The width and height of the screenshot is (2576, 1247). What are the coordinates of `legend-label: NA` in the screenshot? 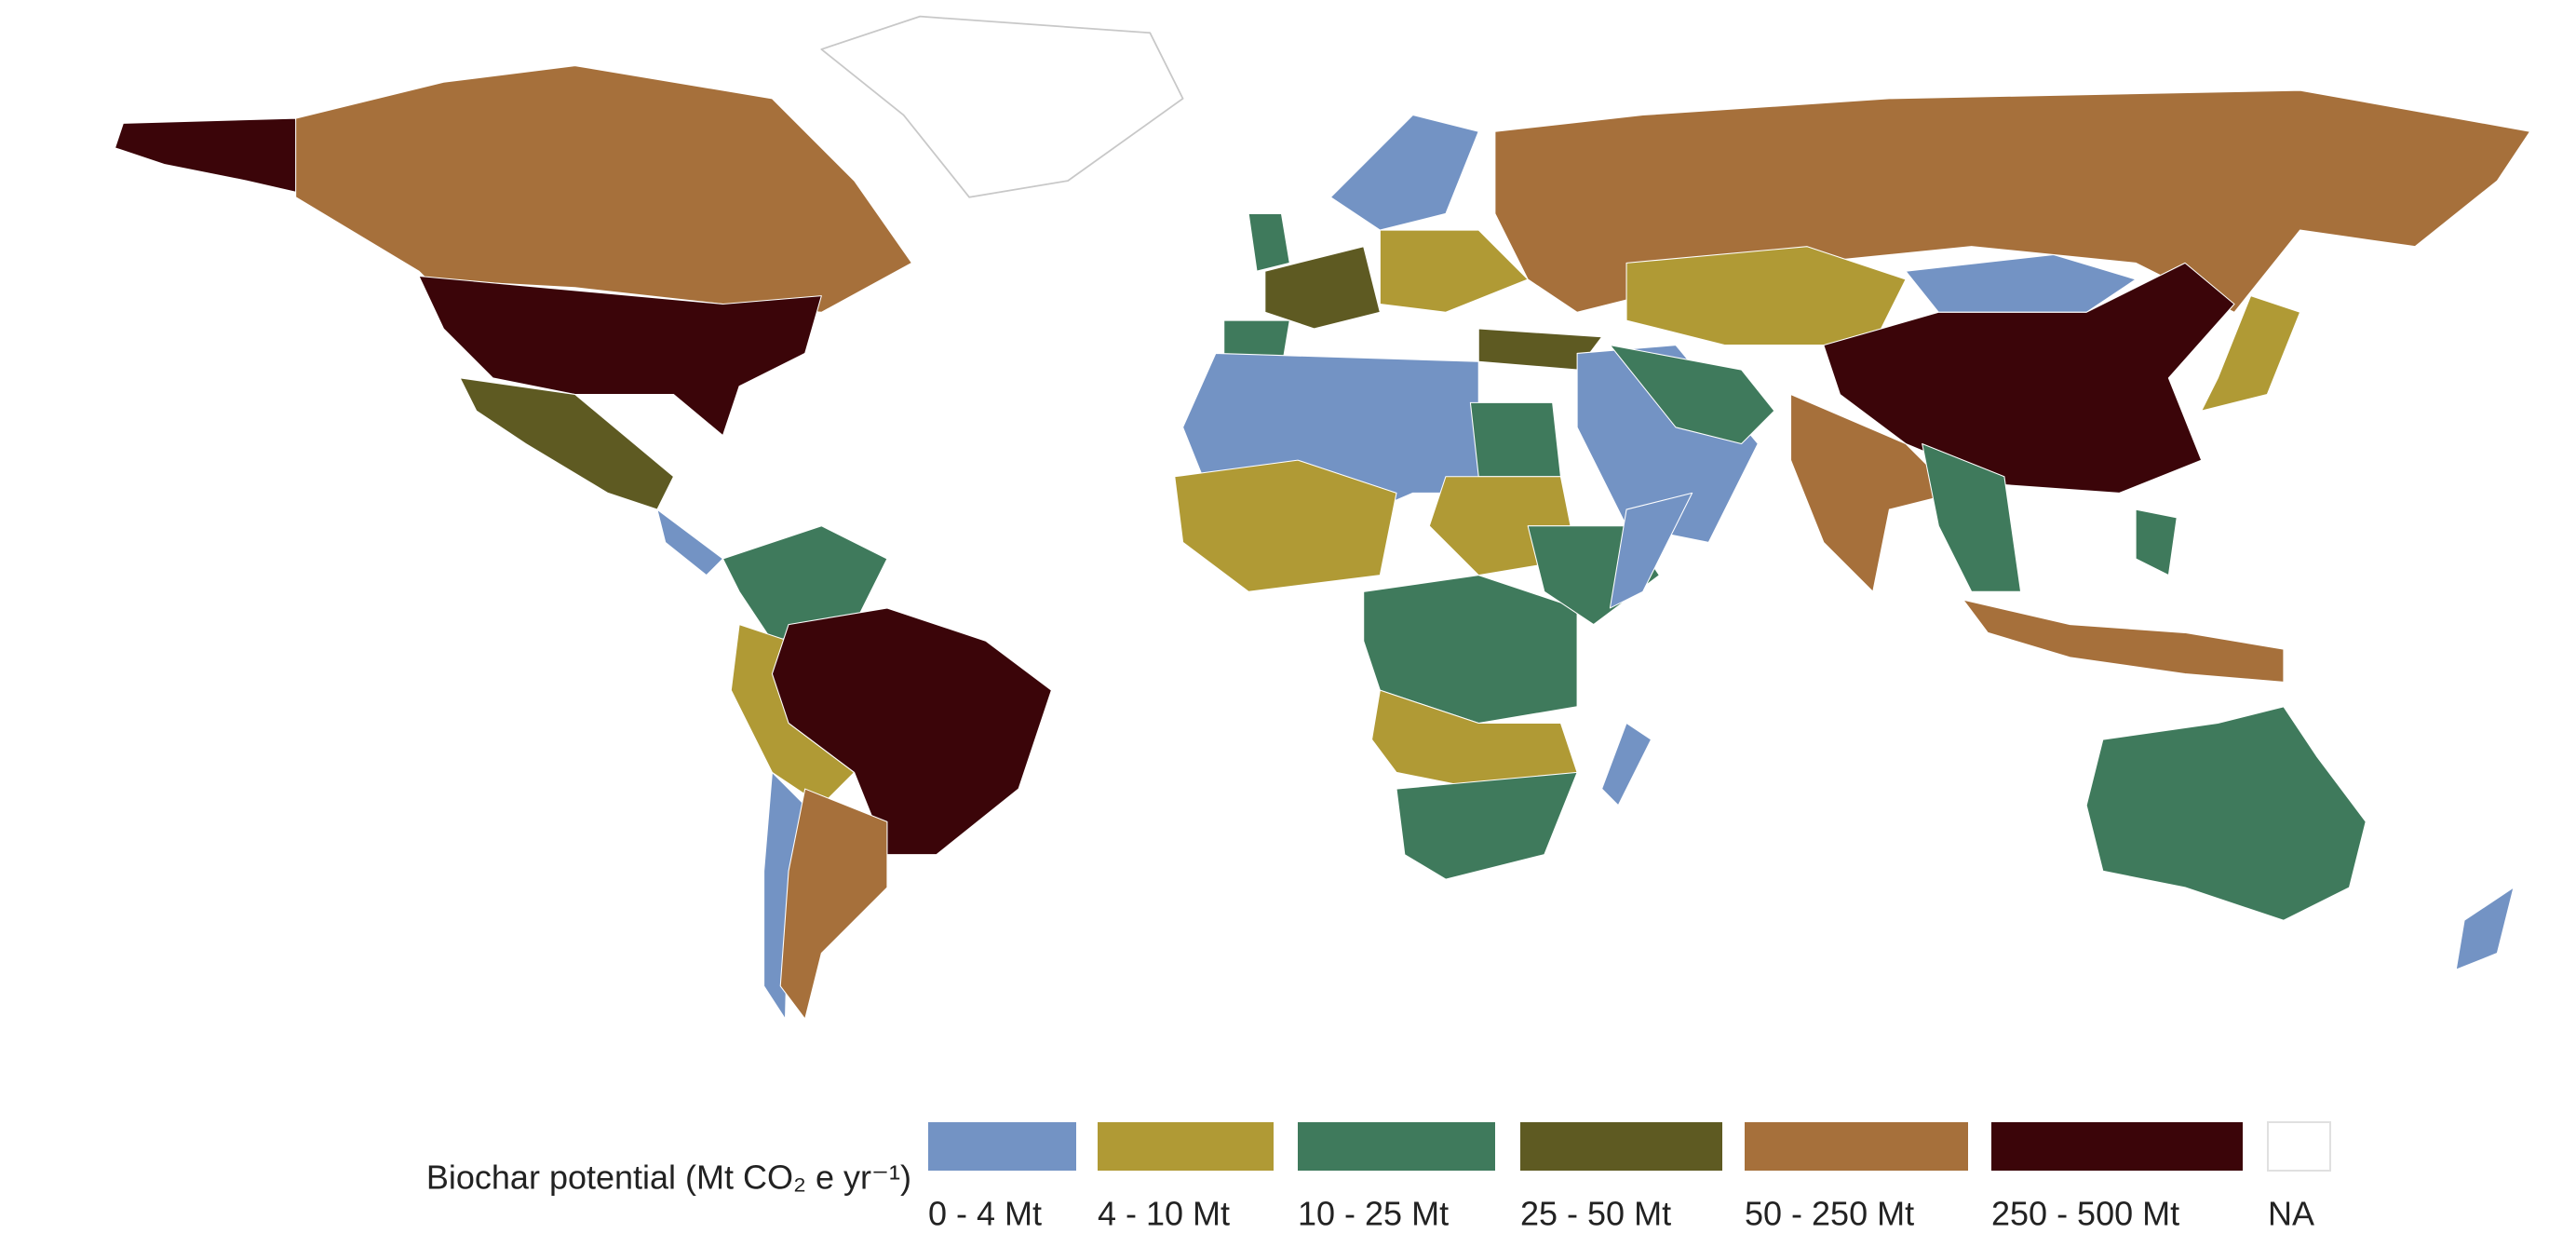 It's located at (2291, 1214).